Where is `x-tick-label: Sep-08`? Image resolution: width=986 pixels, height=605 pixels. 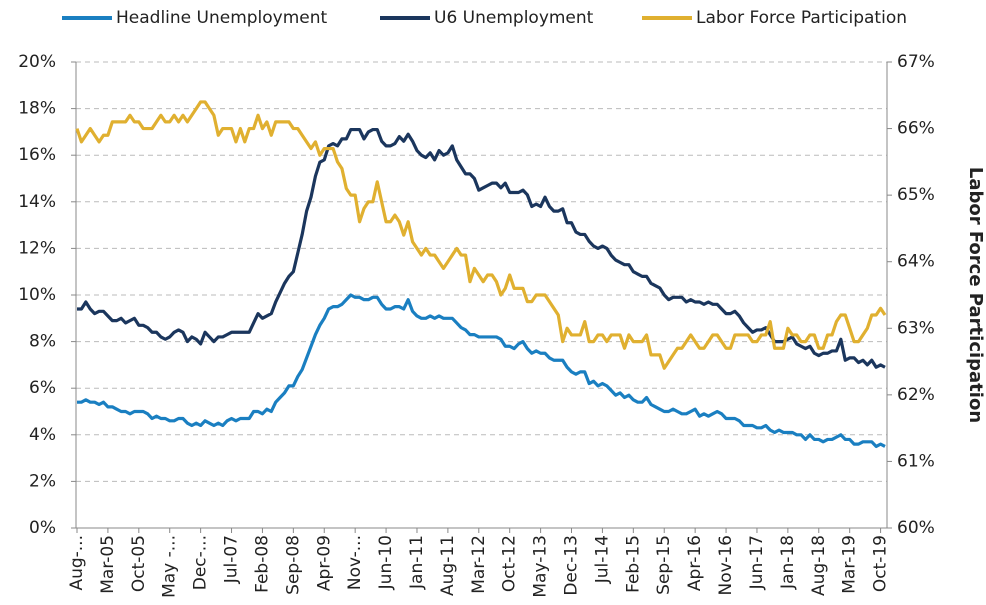
x-tick-label: Sep-08 is located at coordinates (293, 565).